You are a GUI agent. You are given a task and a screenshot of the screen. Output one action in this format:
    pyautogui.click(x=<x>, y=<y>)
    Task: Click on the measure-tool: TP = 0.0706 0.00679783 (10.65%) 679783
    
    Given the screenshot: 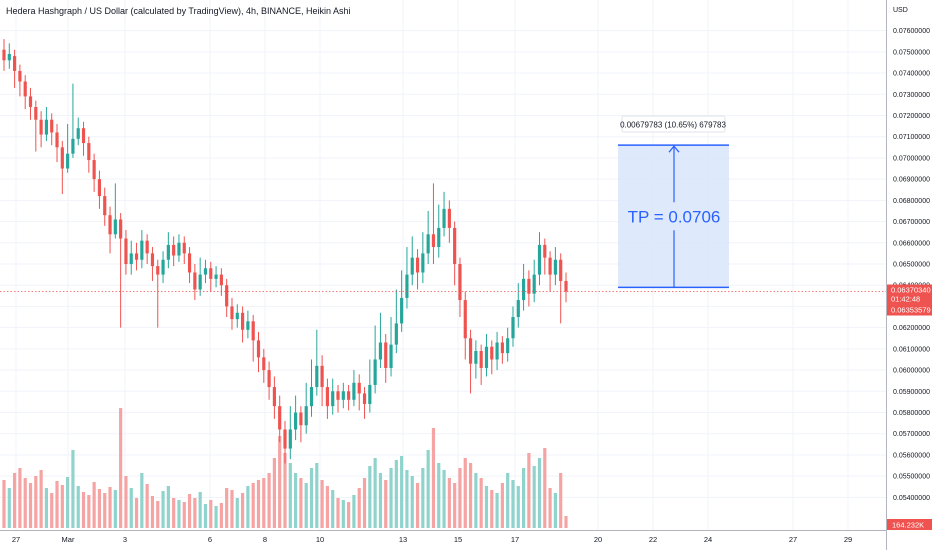 What is the action you would take?
    pyautogui.click(x=673, y=202)
    